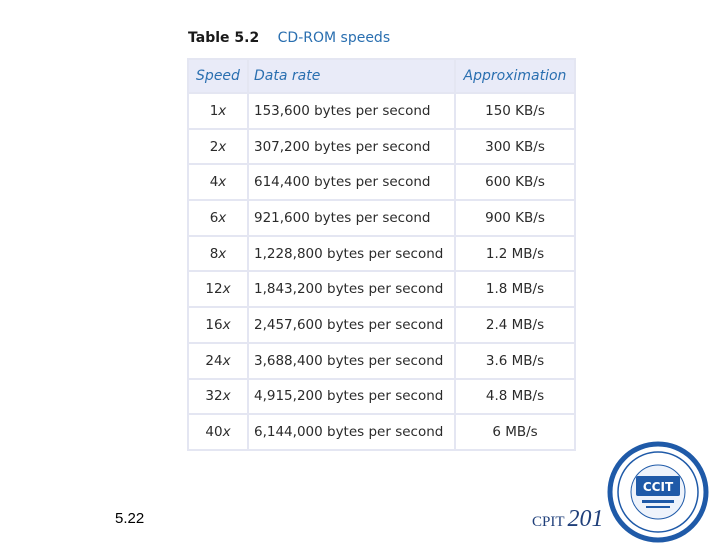  I want to click on course-number: 201, so click(585, 519).